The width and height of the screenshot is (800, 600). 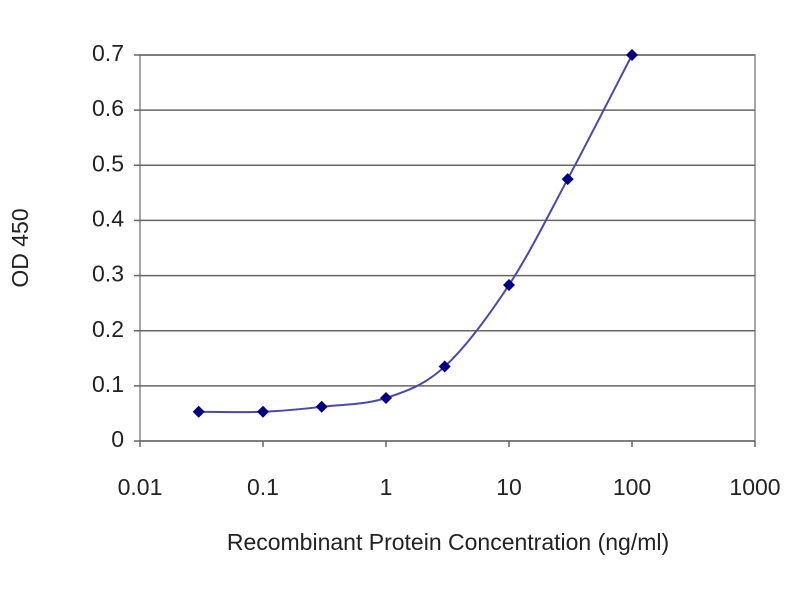 I want to click on y-axis-label: OD 450, so click(x=20, y=247).